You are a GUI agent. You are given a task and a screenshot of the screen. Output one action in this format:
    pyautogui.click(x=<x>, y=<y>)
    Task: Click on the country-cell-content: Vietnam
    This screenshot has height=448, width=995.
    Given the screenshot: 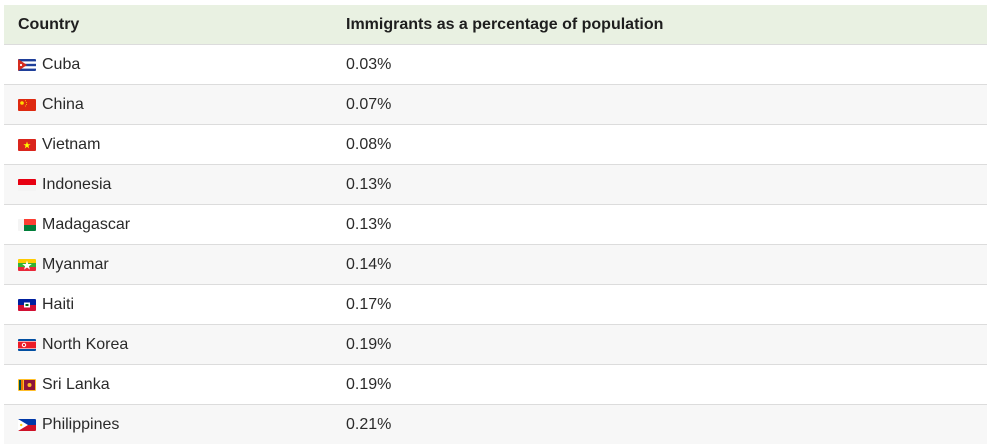 What is the action you would take?
    pyautogui.click(x=176, y=145)
    